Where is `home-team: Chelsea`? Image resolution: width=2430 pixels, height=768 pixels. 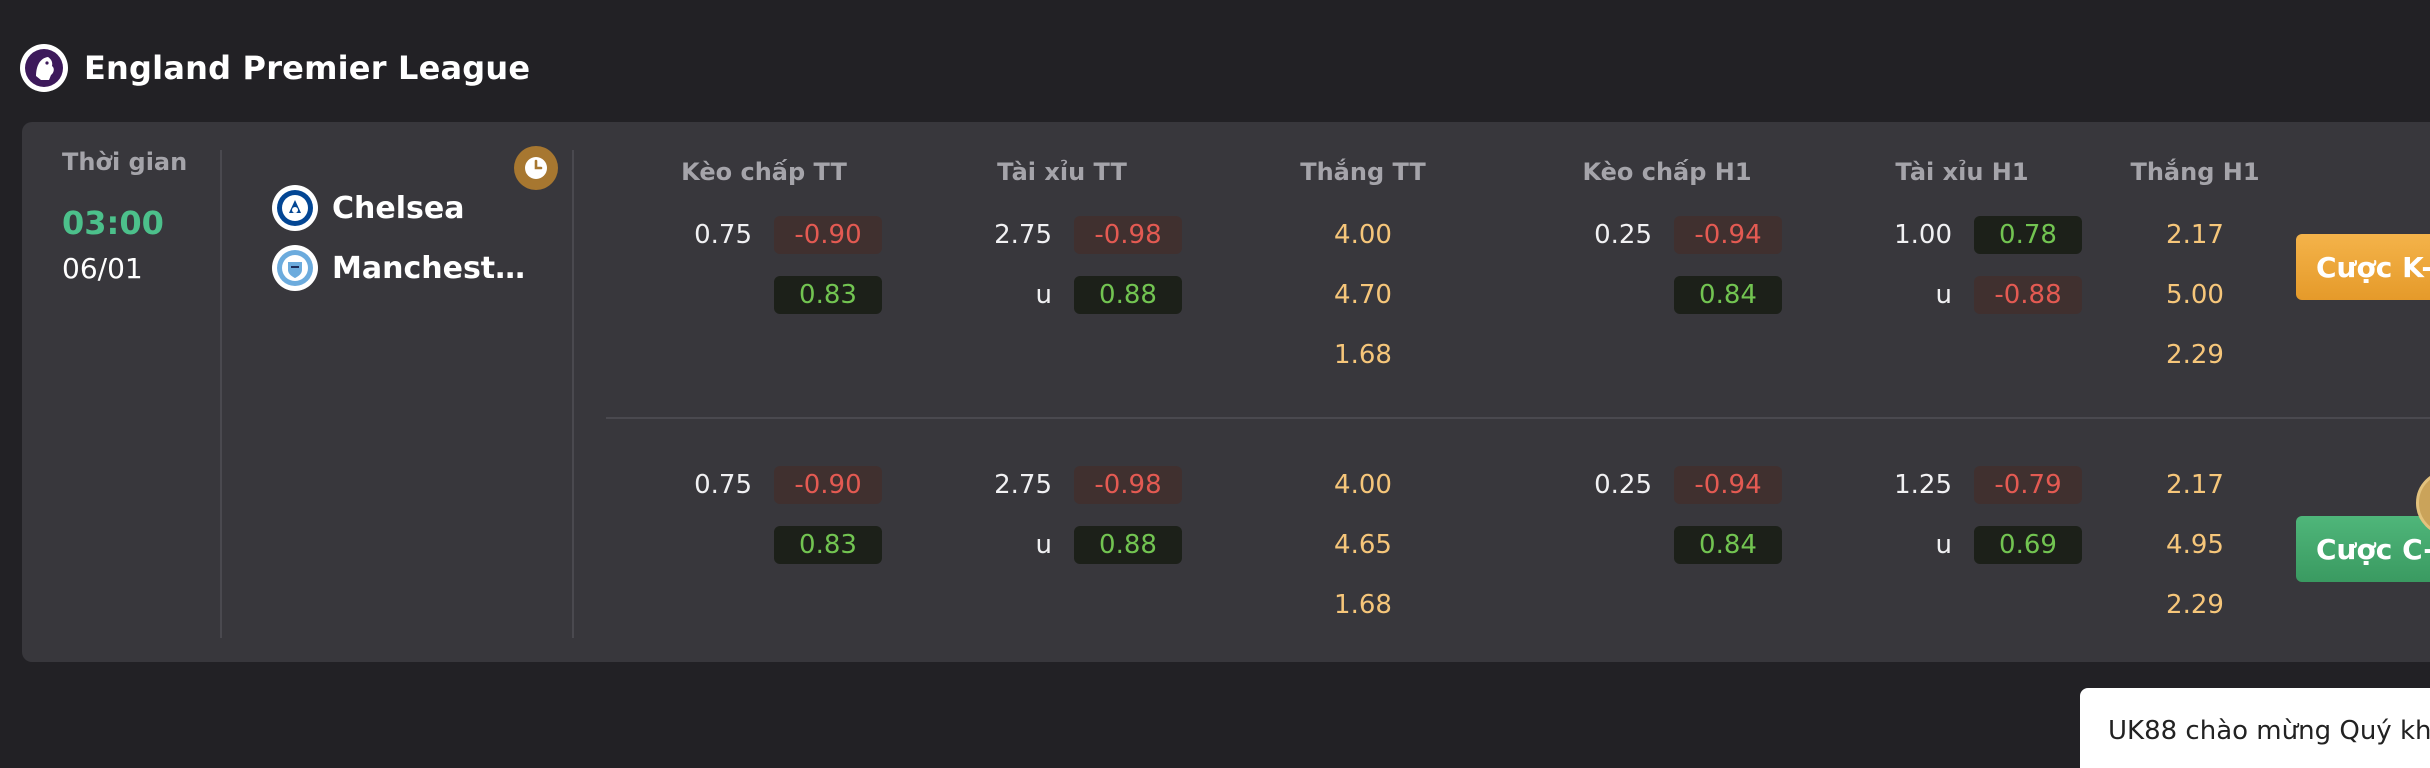 home-team: Chelsea is located at coordinates (422, 208).